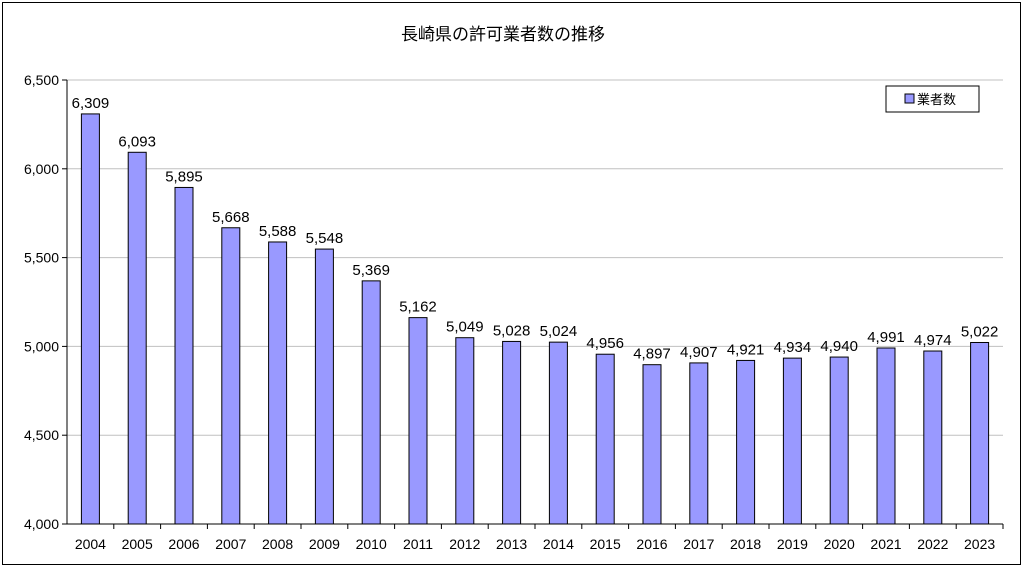 The width and height of the screenshot is (1027, 571). Describe the element at coordinates (980, 331) in the screenshot. I see `data-label-2023: 5,022` at that location.